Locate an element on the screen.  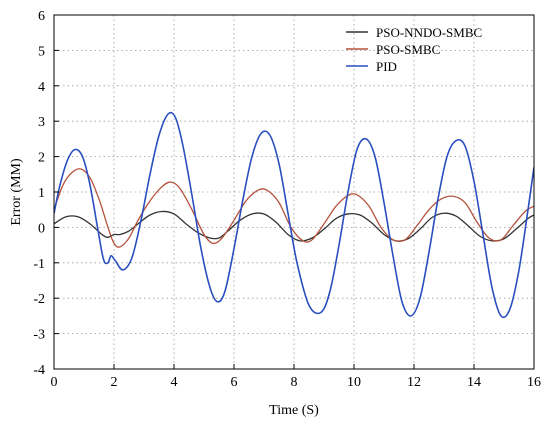
x-tick-label: 16 is located at coordinates (534, 382).